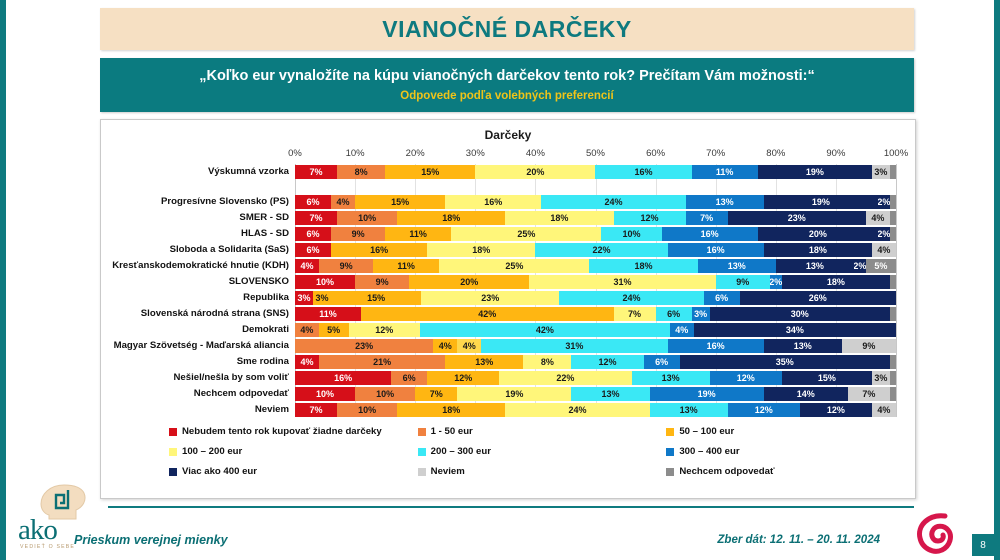  I want to click on bar-segment-e50_100: 18%, so click(451, 217).